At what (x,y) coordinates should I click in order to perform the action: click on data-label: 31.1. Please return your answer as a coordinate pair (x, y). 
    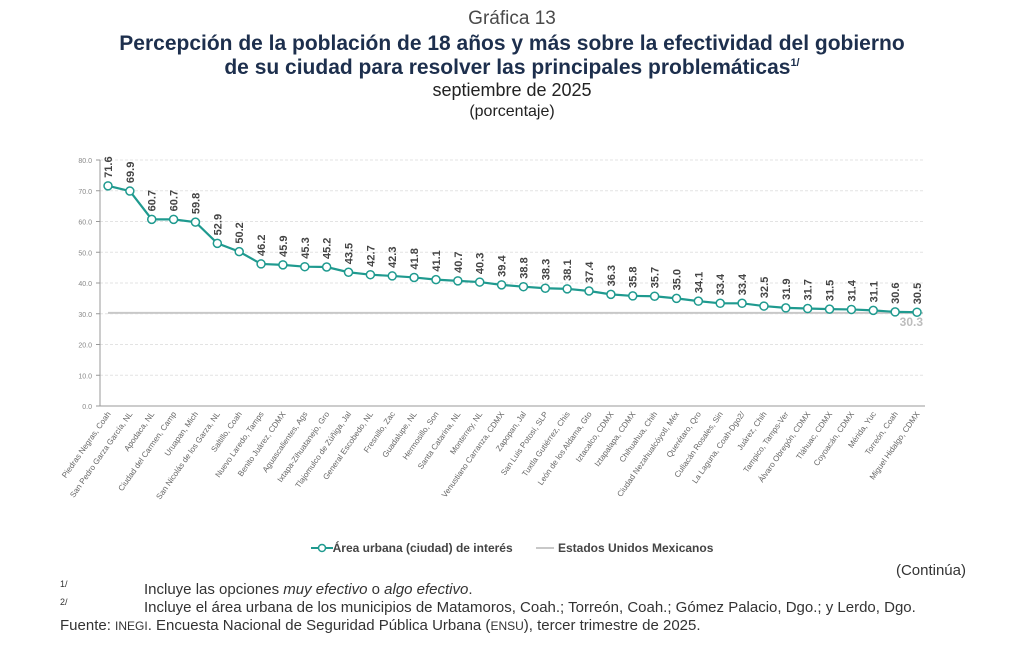
    Looking at the image, I should click on (874, 291).